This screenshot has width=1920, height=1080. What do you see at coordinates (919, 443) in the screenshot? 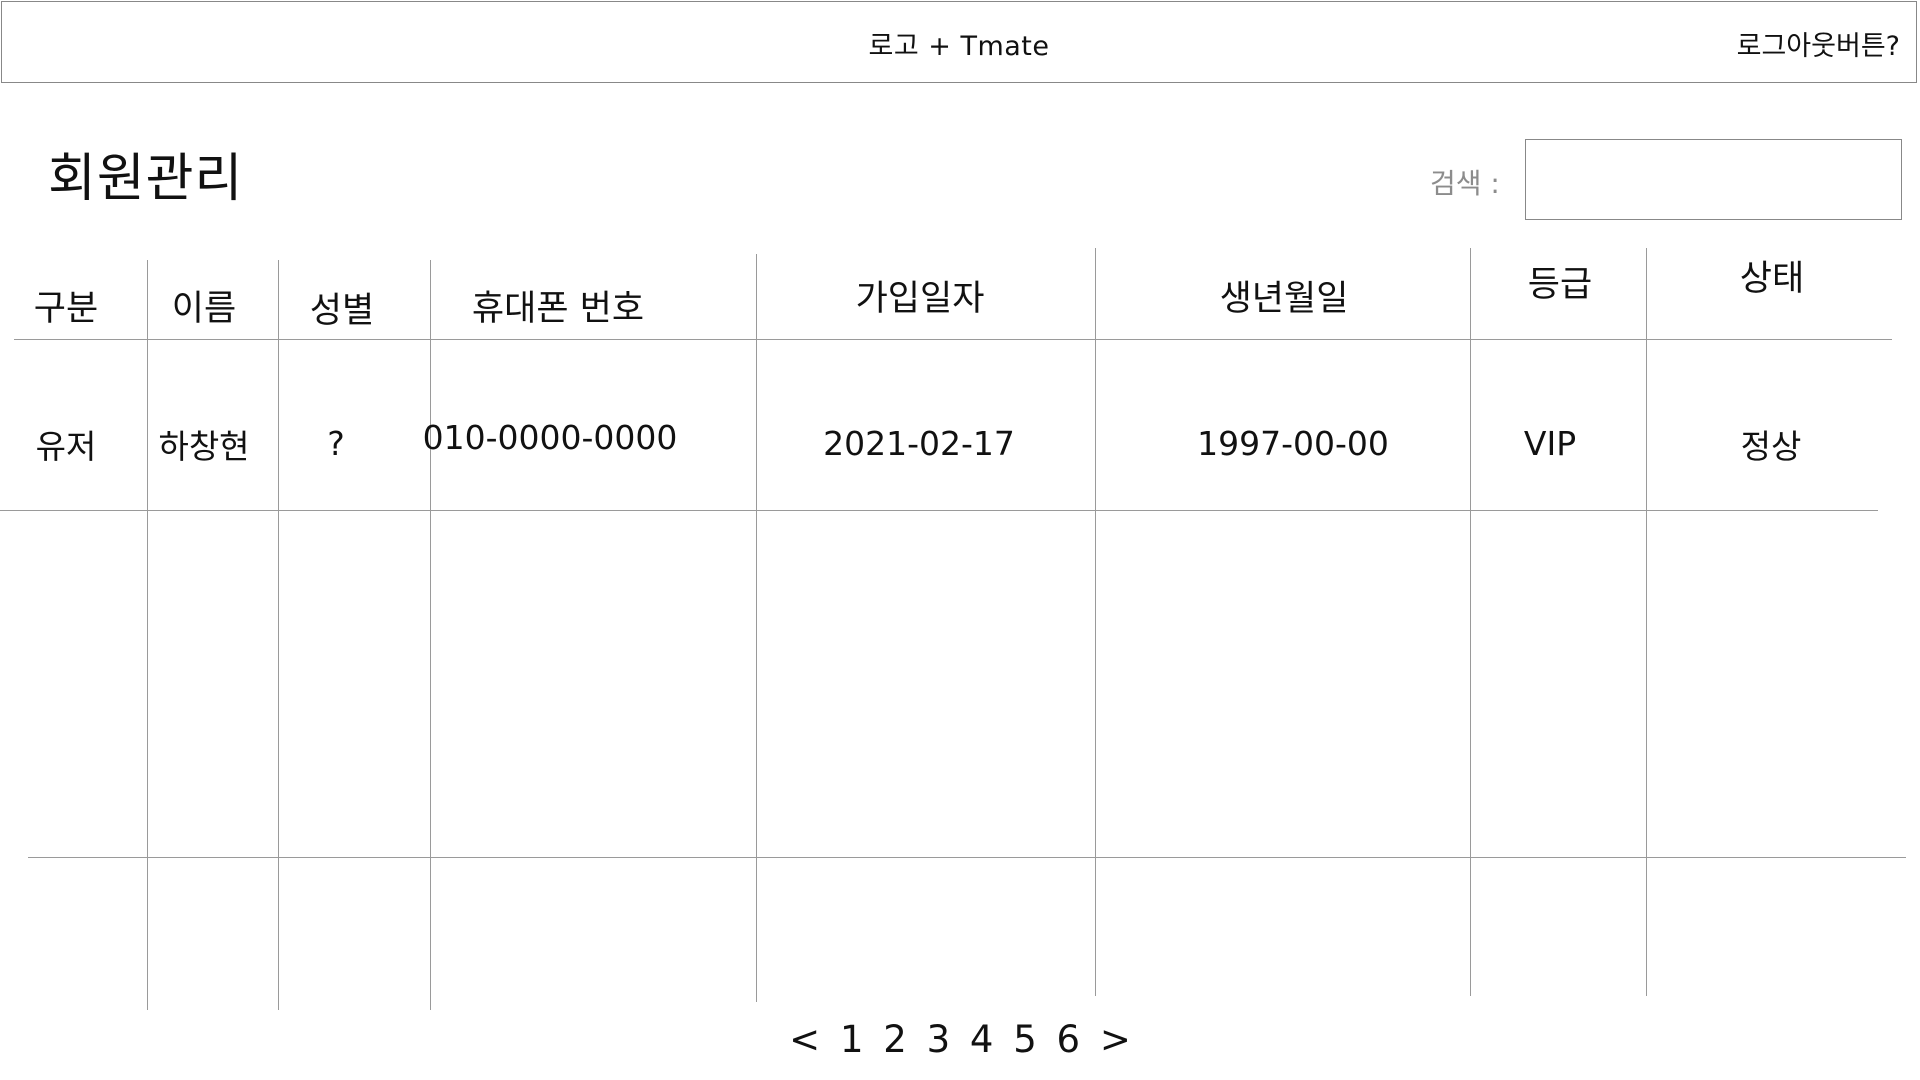
I see `cell-join-date: 2021-02-17` at bounding box center [919, 443].